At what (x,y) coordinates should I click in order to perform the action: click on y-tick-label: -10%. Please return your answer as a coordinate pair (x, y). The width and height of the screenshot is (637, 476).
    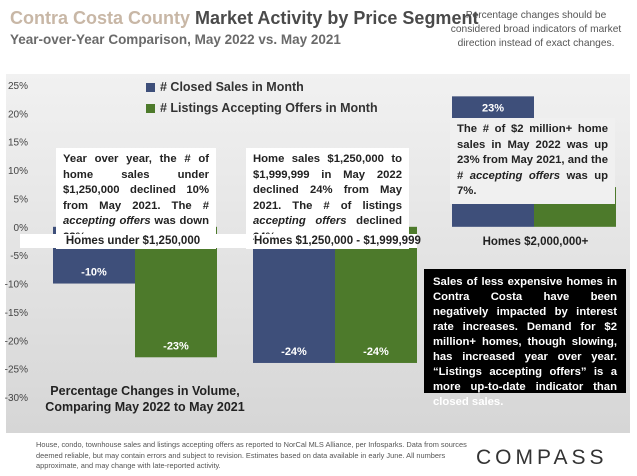
    Looking at the image, I should click on (16, 285).